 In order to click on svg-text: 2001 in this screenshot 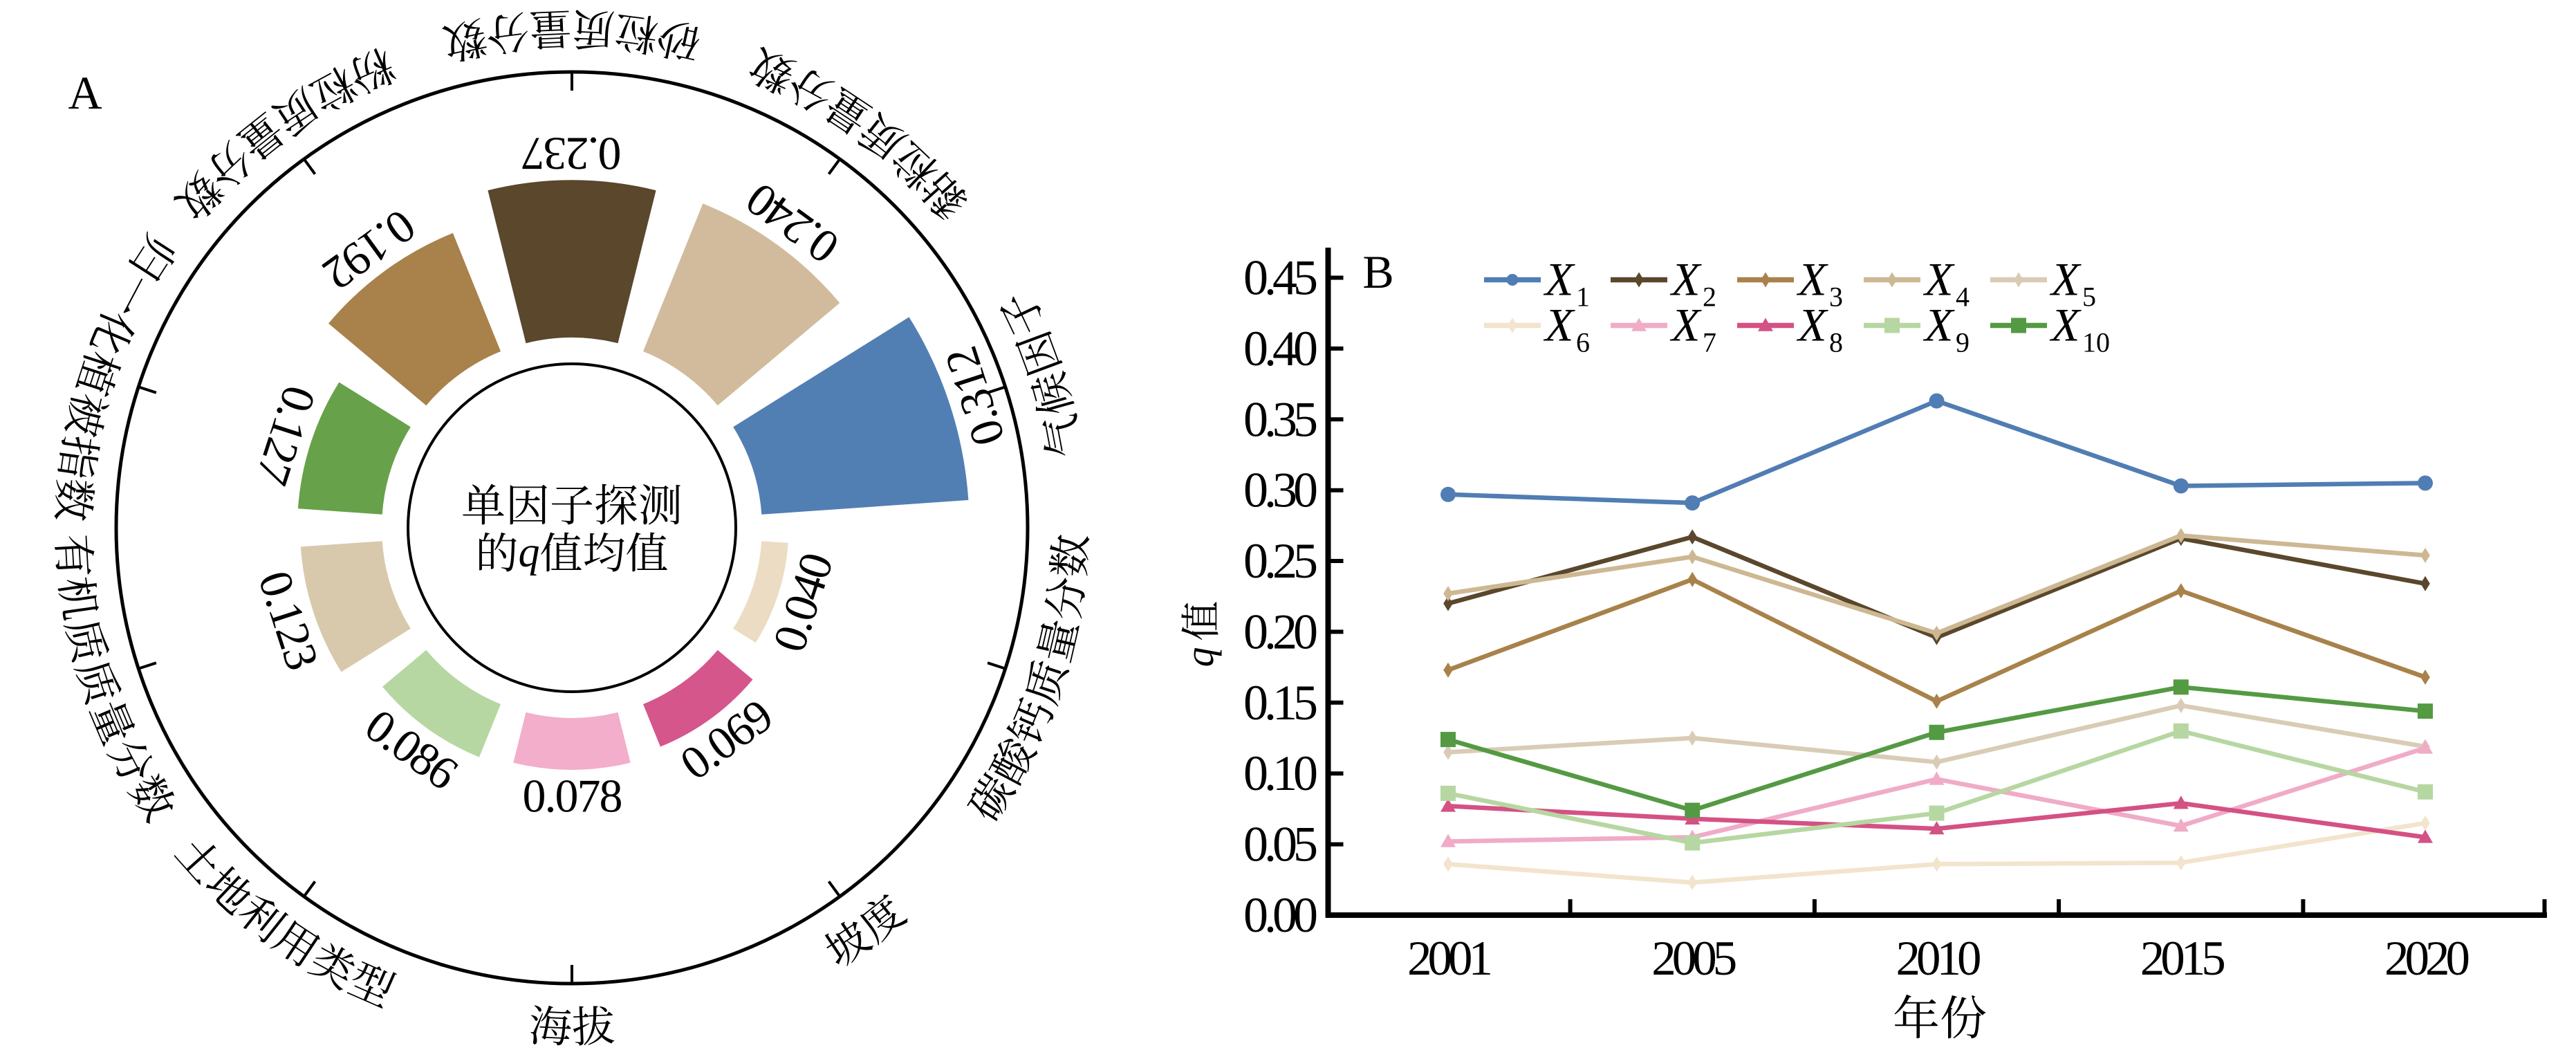, I will do `click(1449, 959)`.